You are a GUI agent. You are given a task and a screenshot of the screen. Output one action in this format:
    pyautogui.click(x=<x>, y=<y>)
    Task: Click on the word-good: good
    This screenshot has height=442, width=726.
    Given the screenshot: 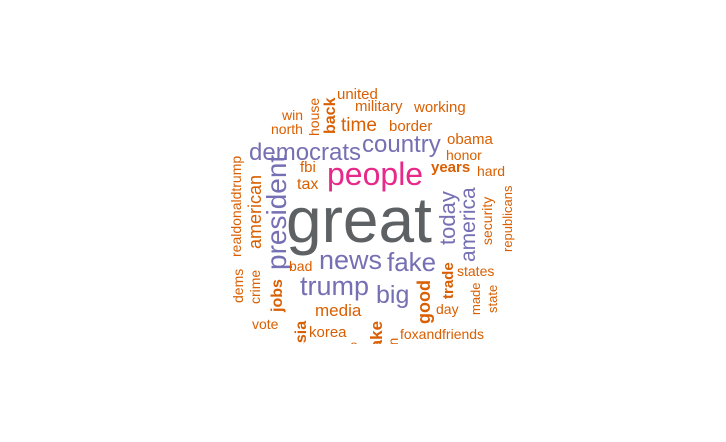 What is the action you would take?
    pyautogui.click(x=424, y=302)
    